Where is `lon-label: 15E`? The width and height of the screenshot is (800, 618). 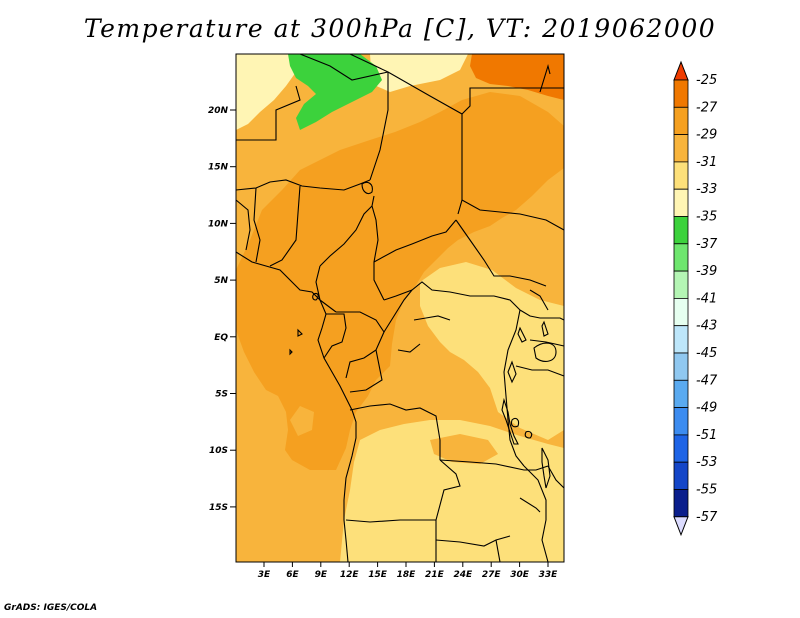
lon-label: 15E is located at coordinates (378, 575).